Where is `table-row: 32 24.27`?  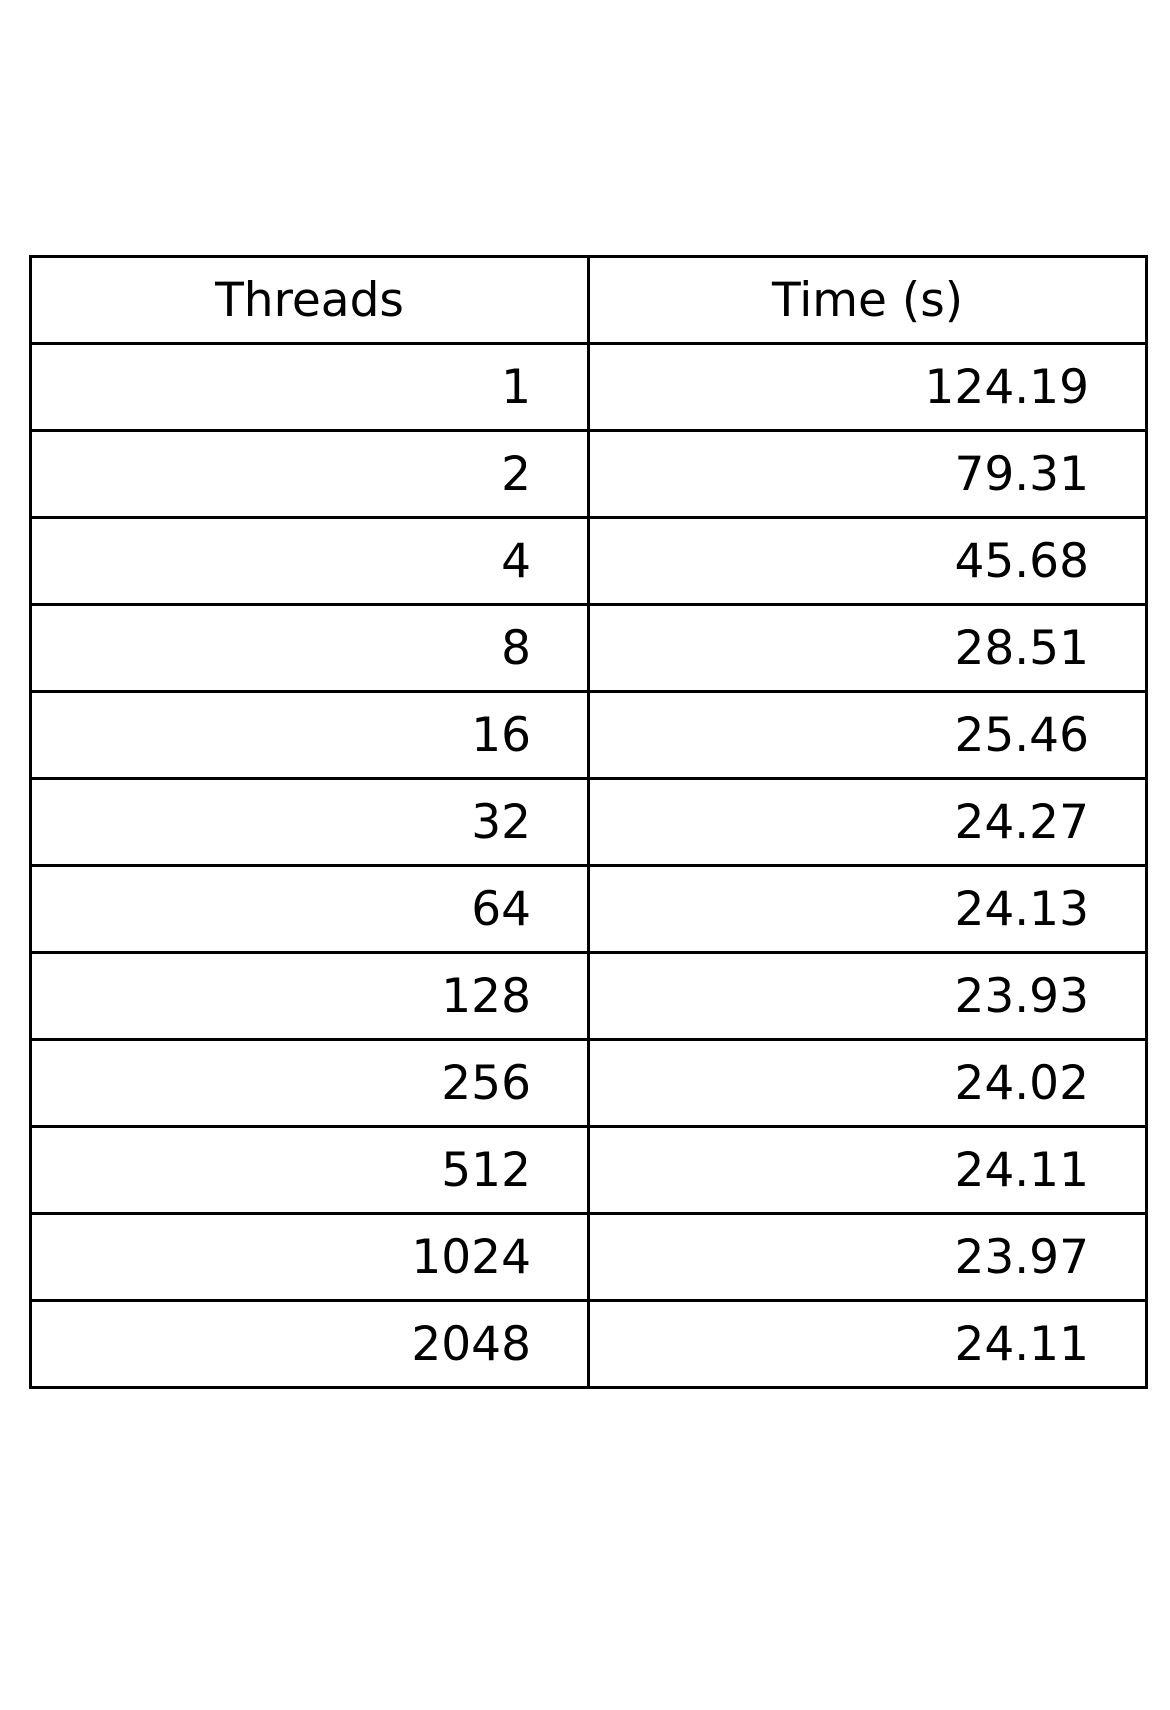 table-row: 32 24.27 is located at coordinates (588, 822).